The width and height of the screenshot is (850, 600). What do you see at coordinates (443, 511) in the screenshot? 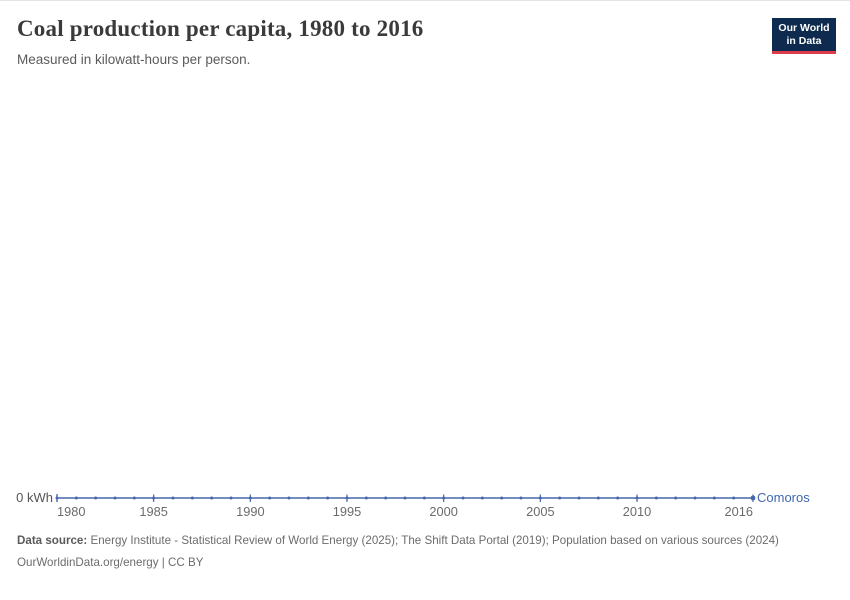
I see `svg-text: 2000` at bounding box center [443, 511].